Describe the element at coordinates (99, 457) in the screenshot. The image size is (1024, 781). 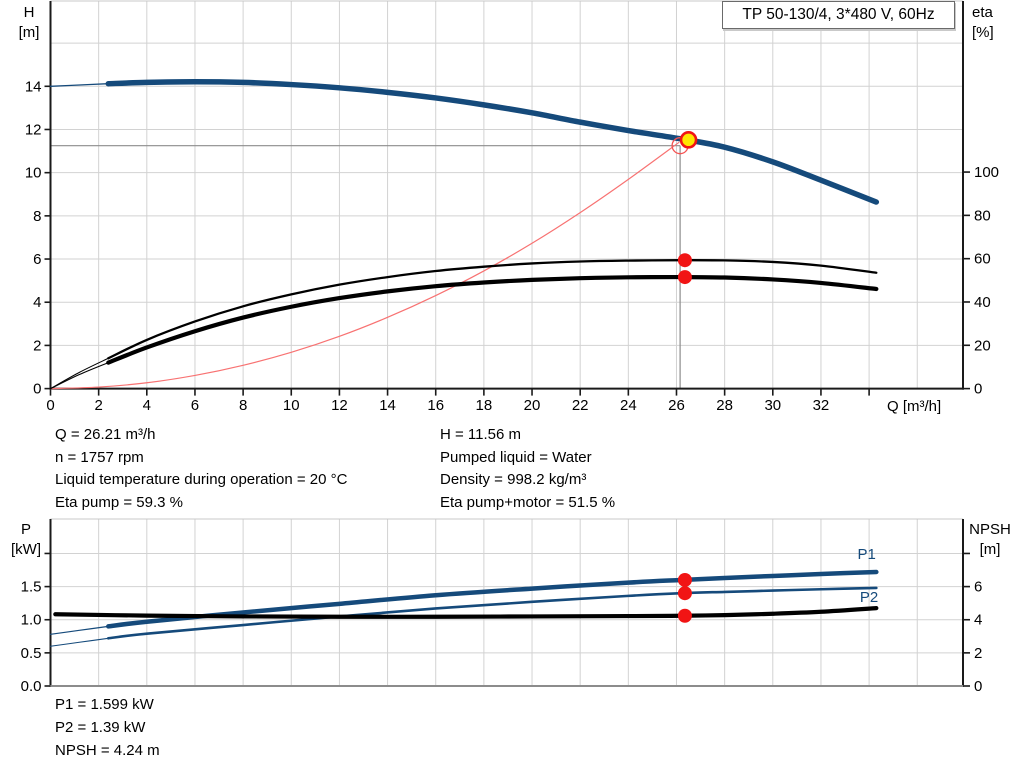
I see `info-line-speed: n = 1757 rpm` at that location.